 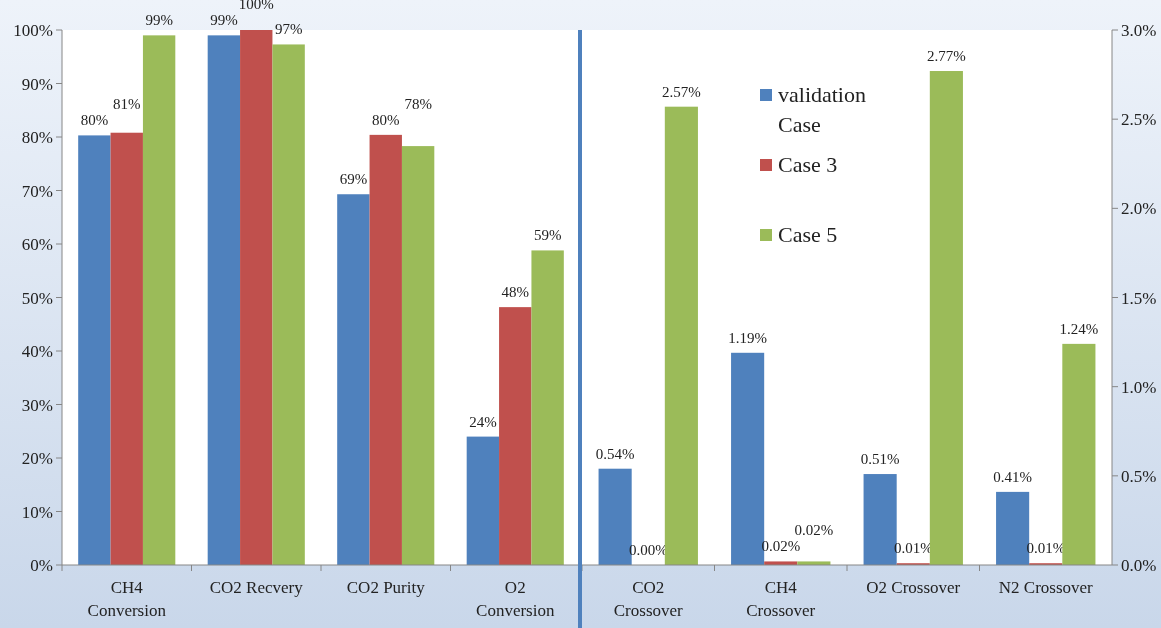 What do you see at coordinates (648, 599) in the screenshot?
I see `x-tick-label: CO2 Crossover` at bounding box center [648, 599].